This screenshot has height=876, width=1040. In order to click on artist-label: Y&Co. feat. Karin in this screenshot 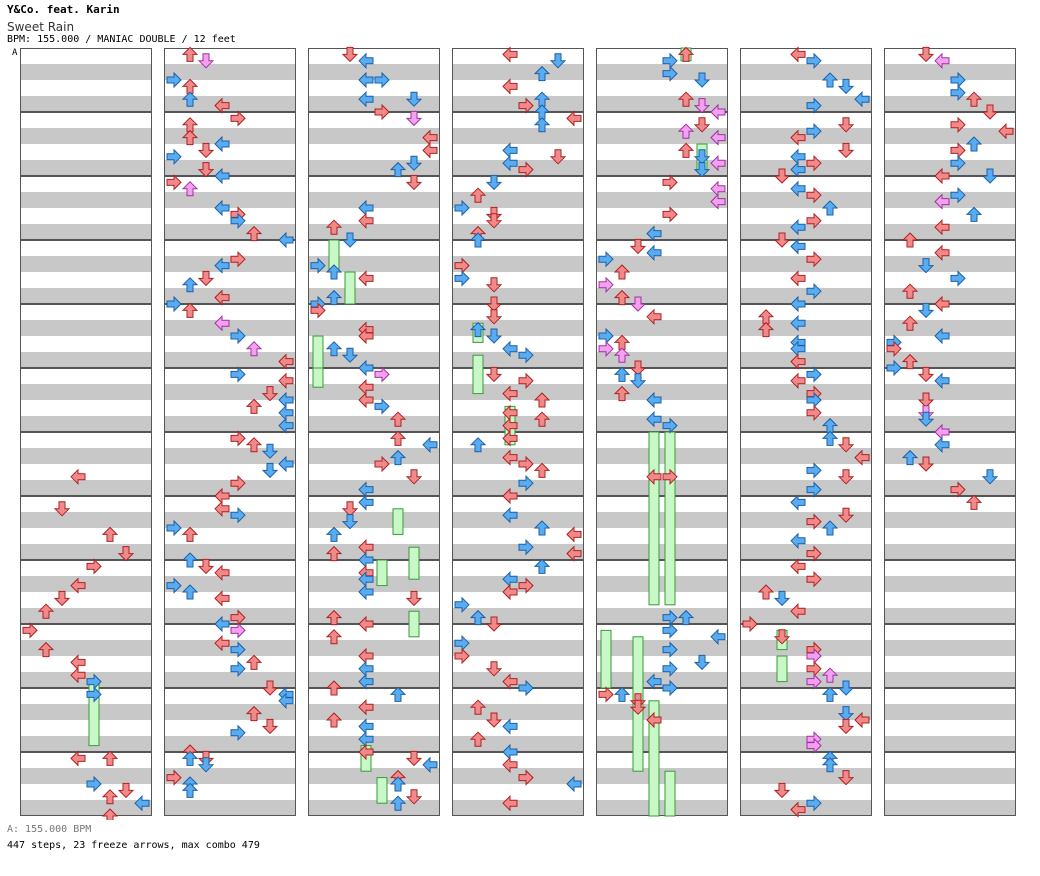, I will do `click(63, 9)`.